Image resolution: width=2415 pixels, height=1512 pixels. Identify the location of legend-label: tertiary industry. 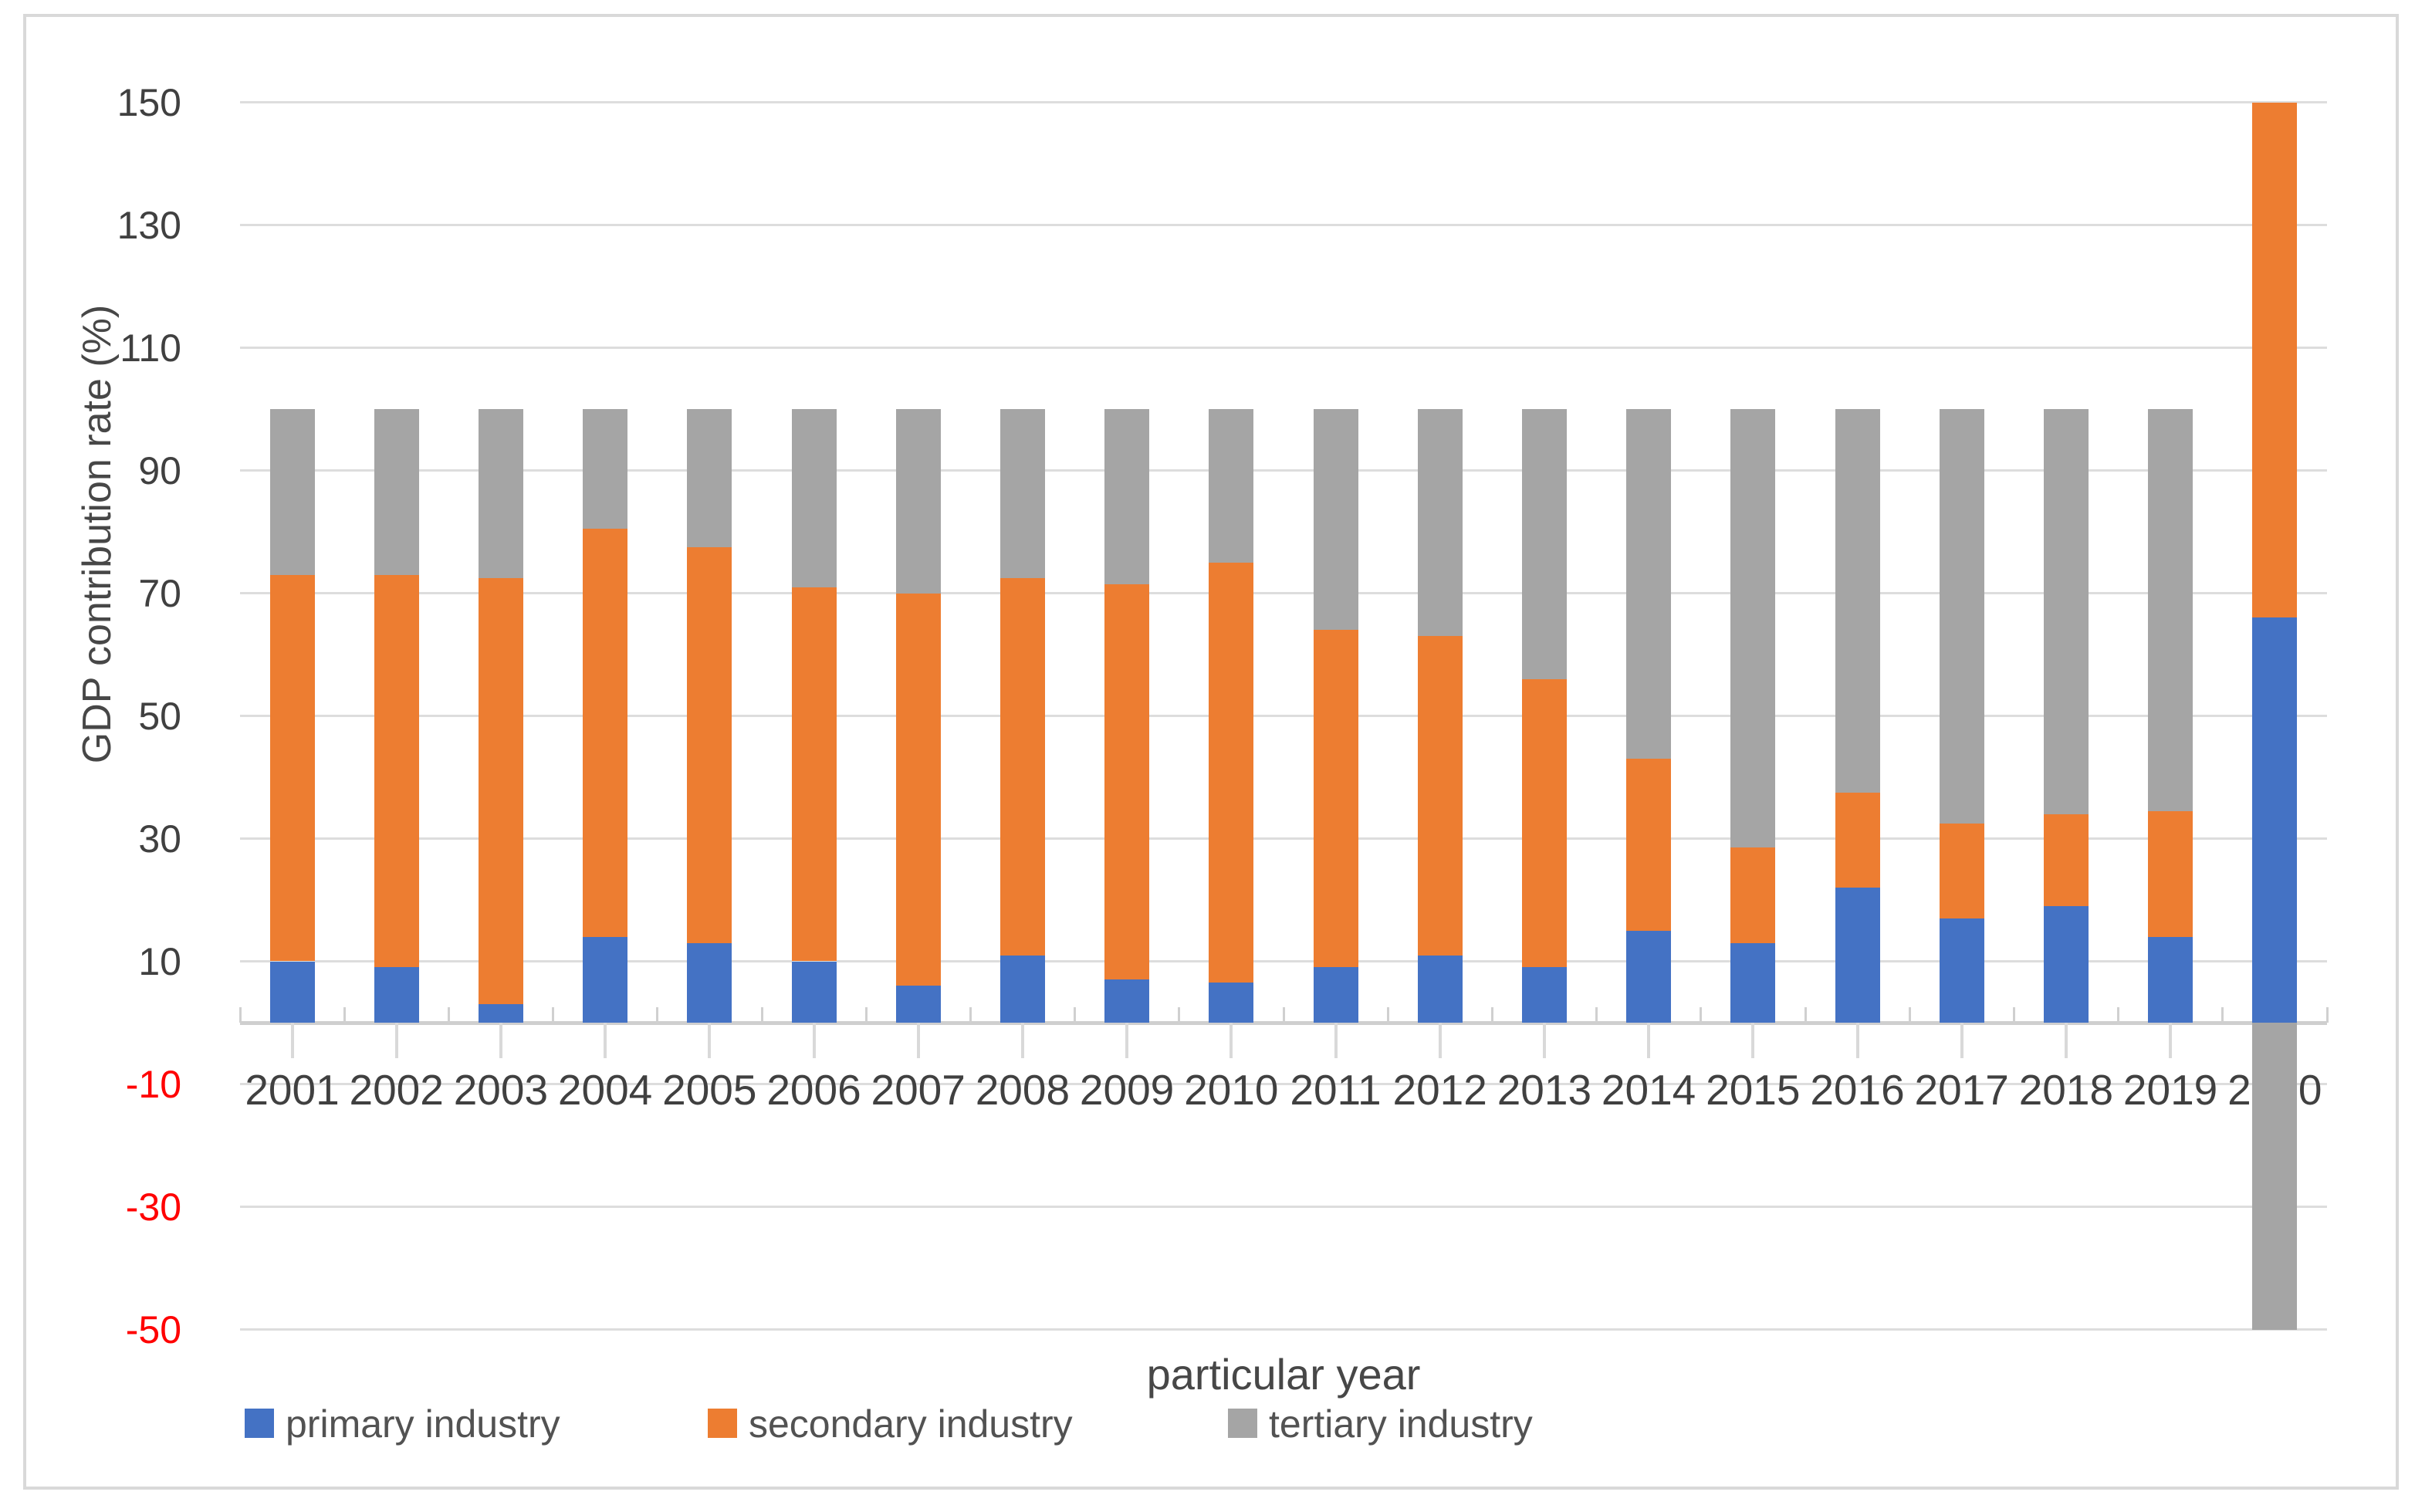
(1401, 1424).